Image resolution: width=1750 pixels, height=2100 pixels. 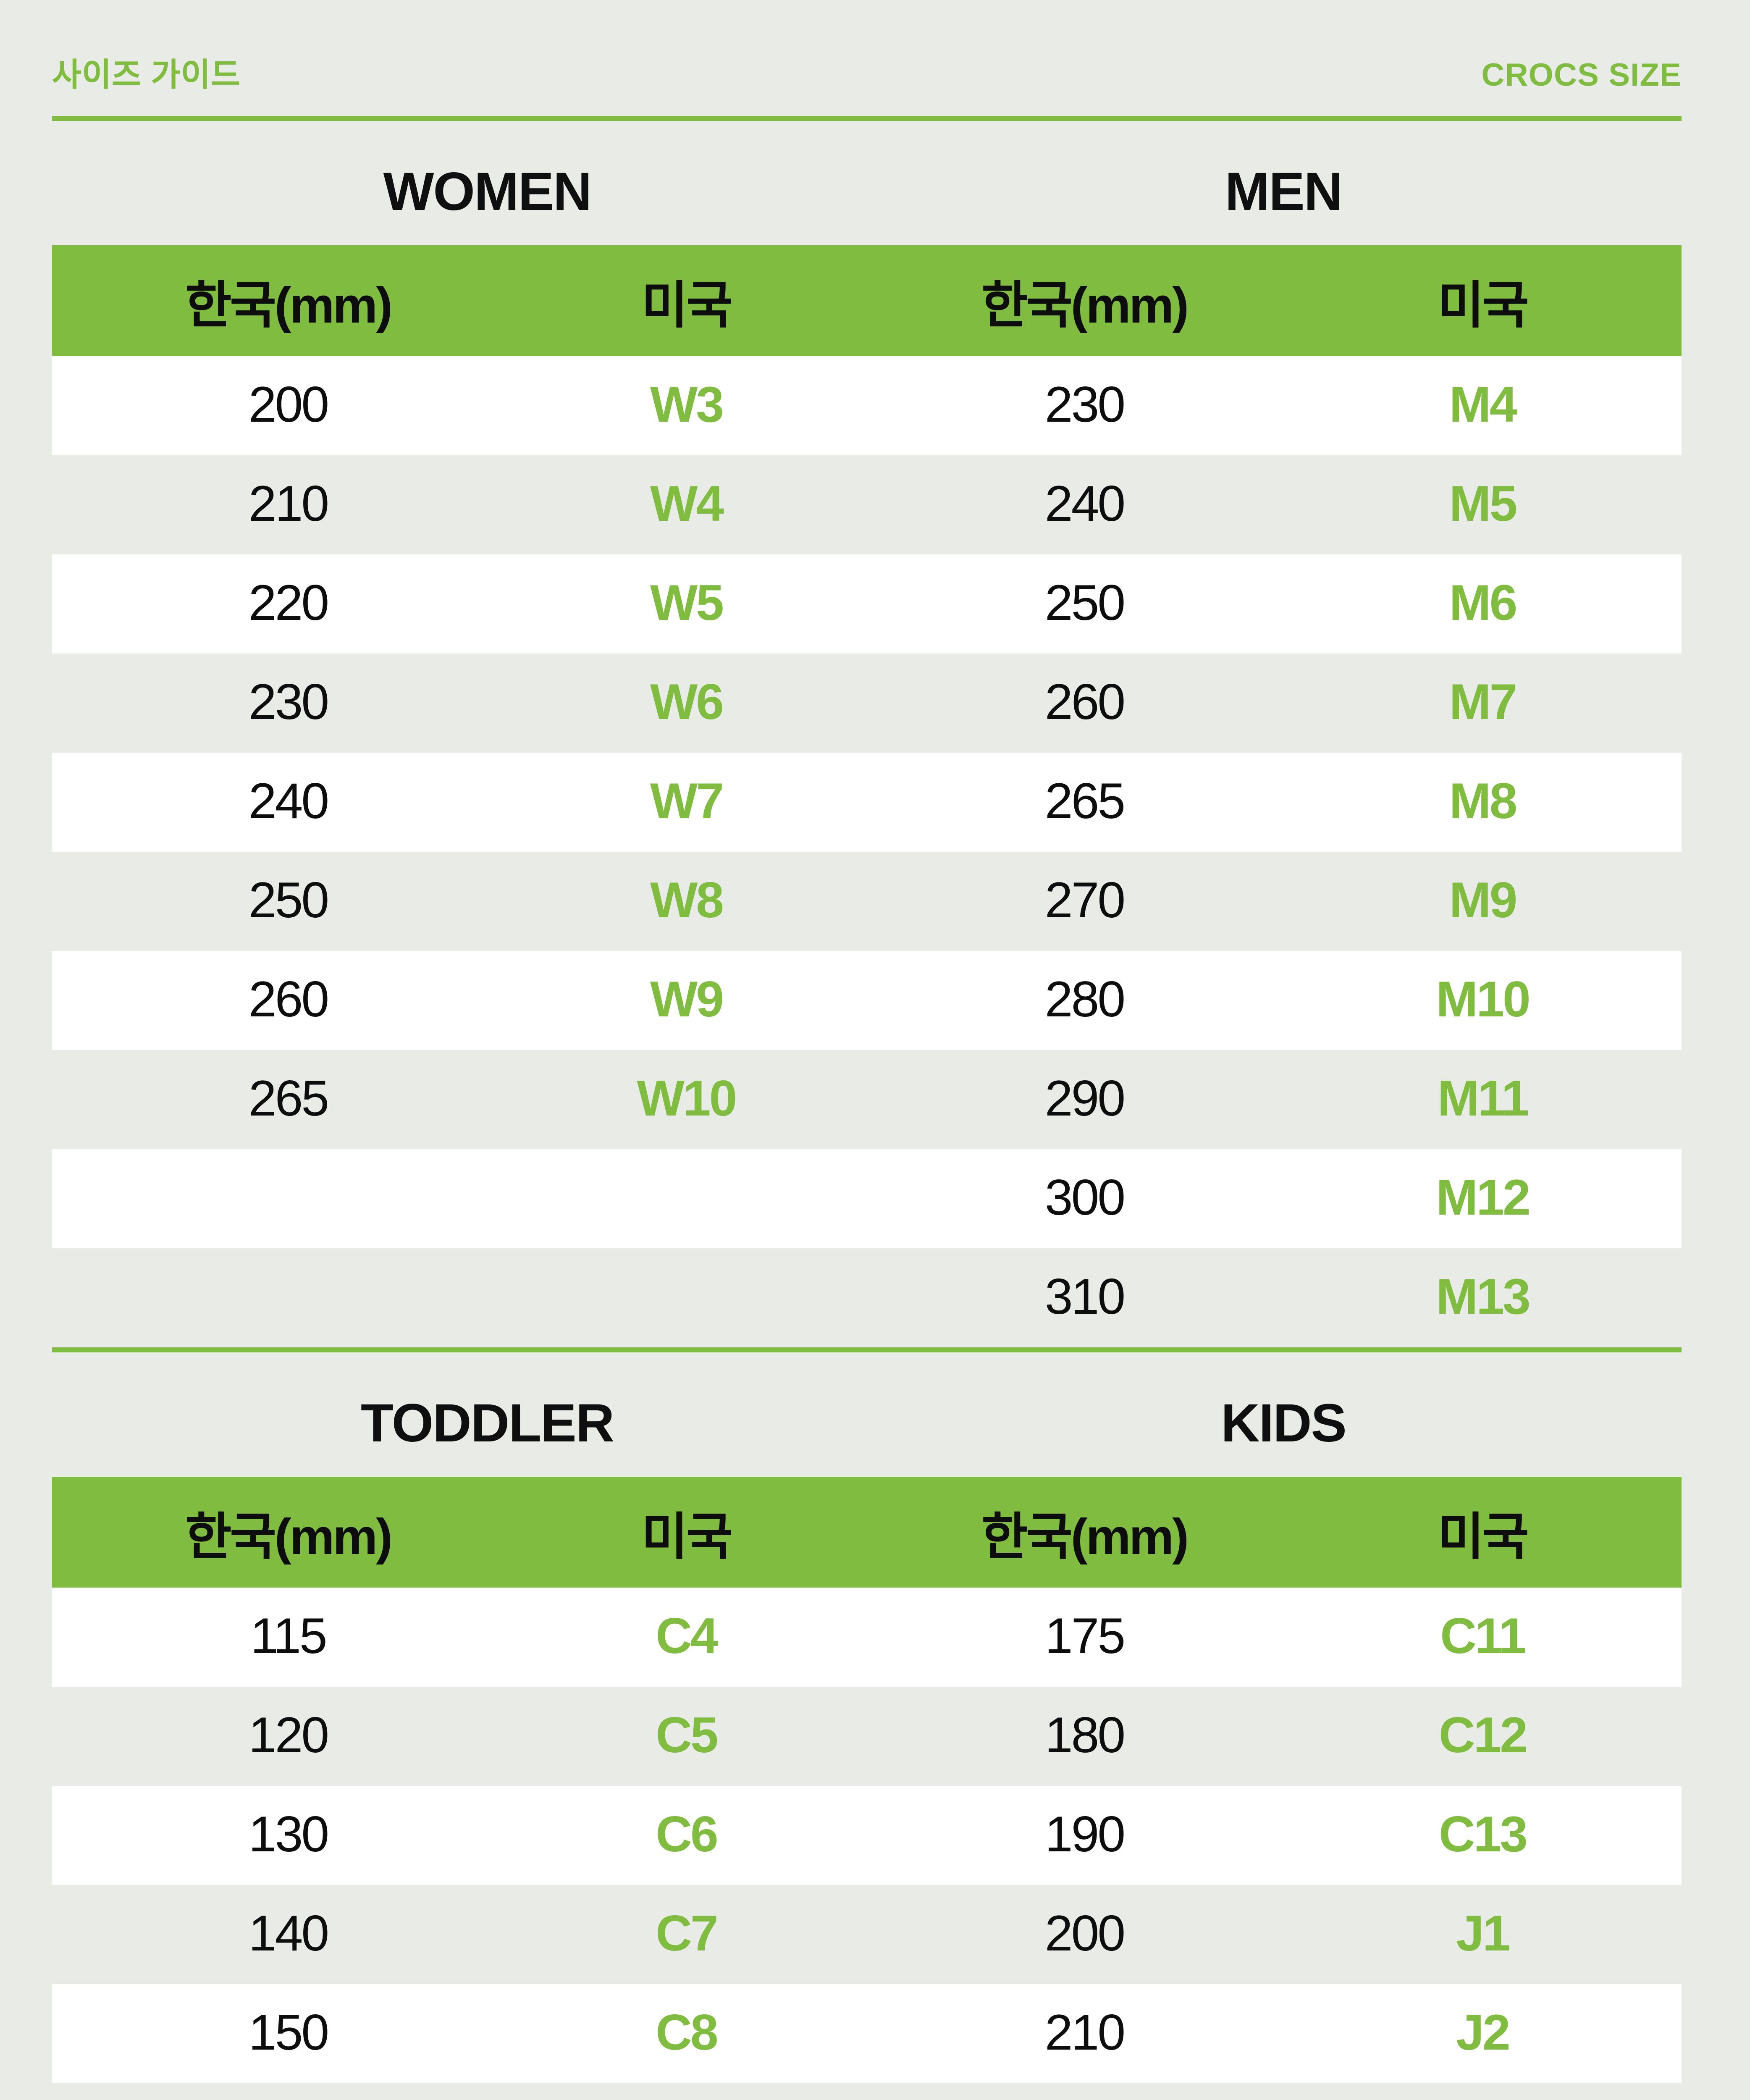 I want to click on size-guide-title: 사이즈 가이드, so click(x=146, y=76).